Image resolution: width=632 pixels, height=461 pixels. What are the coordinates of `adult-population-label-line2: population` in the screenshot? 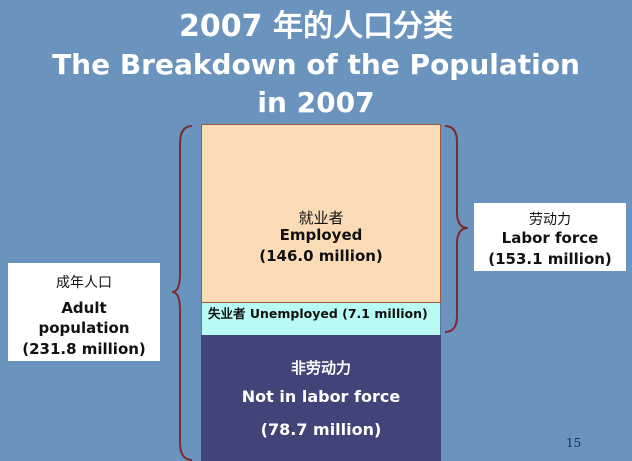 It's located at (84, 328).